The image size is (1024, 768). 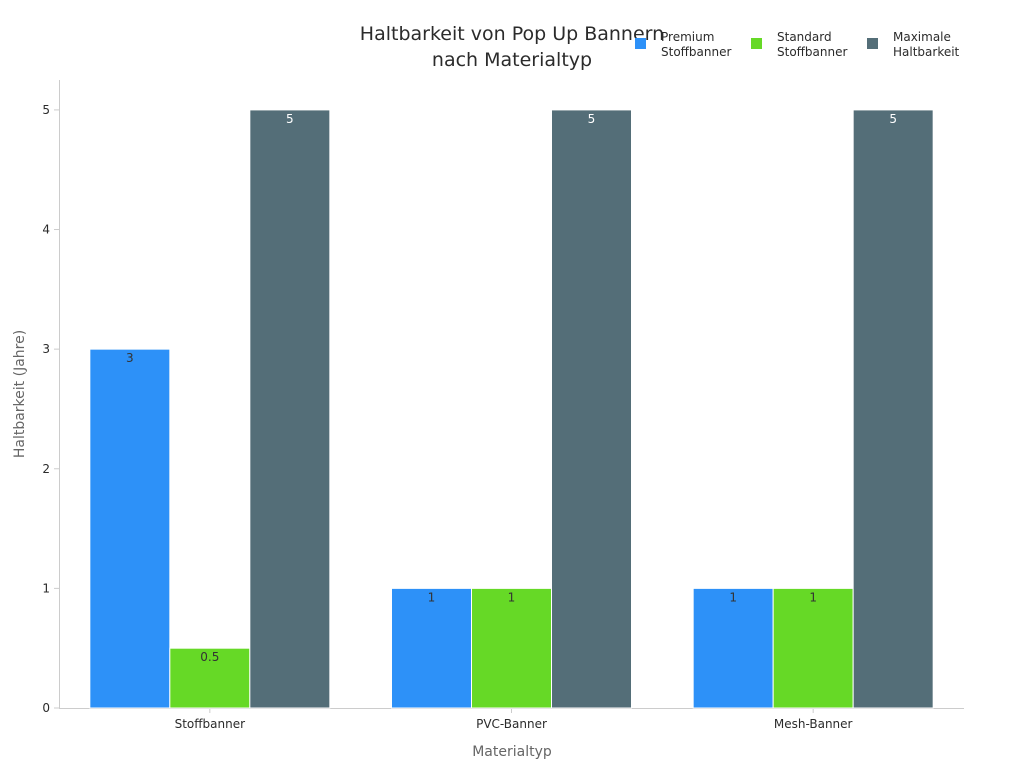 What do you see at coordinates (812, 52) in the screenshot?
I see `legend-label-standard-line-2: Stoffbanner` at bounding box center [812, 52].